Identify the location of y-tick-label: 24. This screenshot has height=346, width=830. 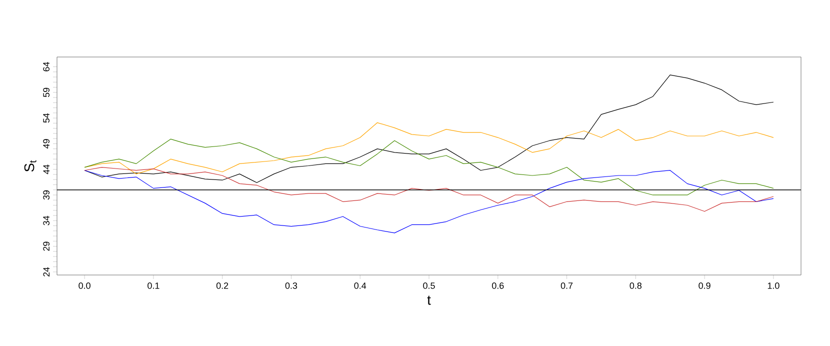
(46, 271).